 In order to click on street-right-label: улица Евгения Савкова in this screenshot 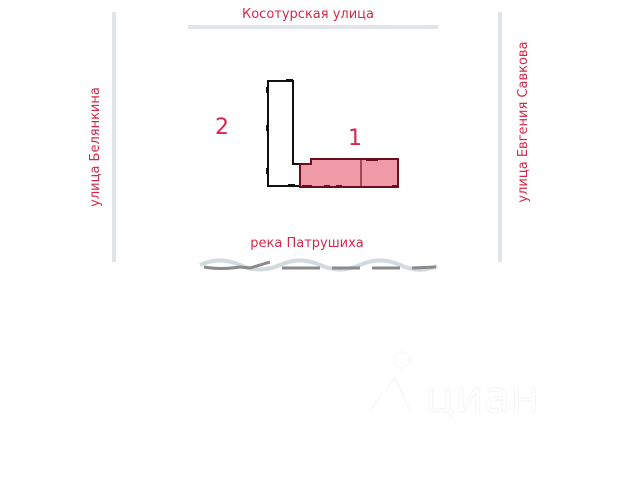, I will do `click(523, 121)`.